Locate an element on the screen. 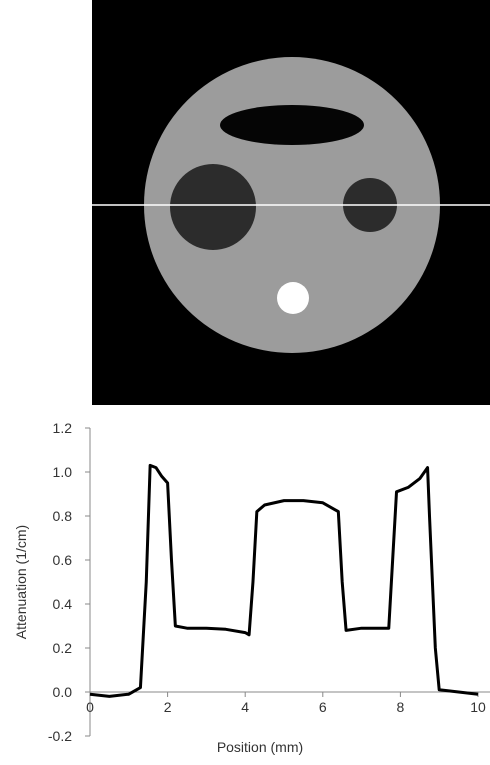  x-tick-label: 2 is located at coordinates (168, 707).